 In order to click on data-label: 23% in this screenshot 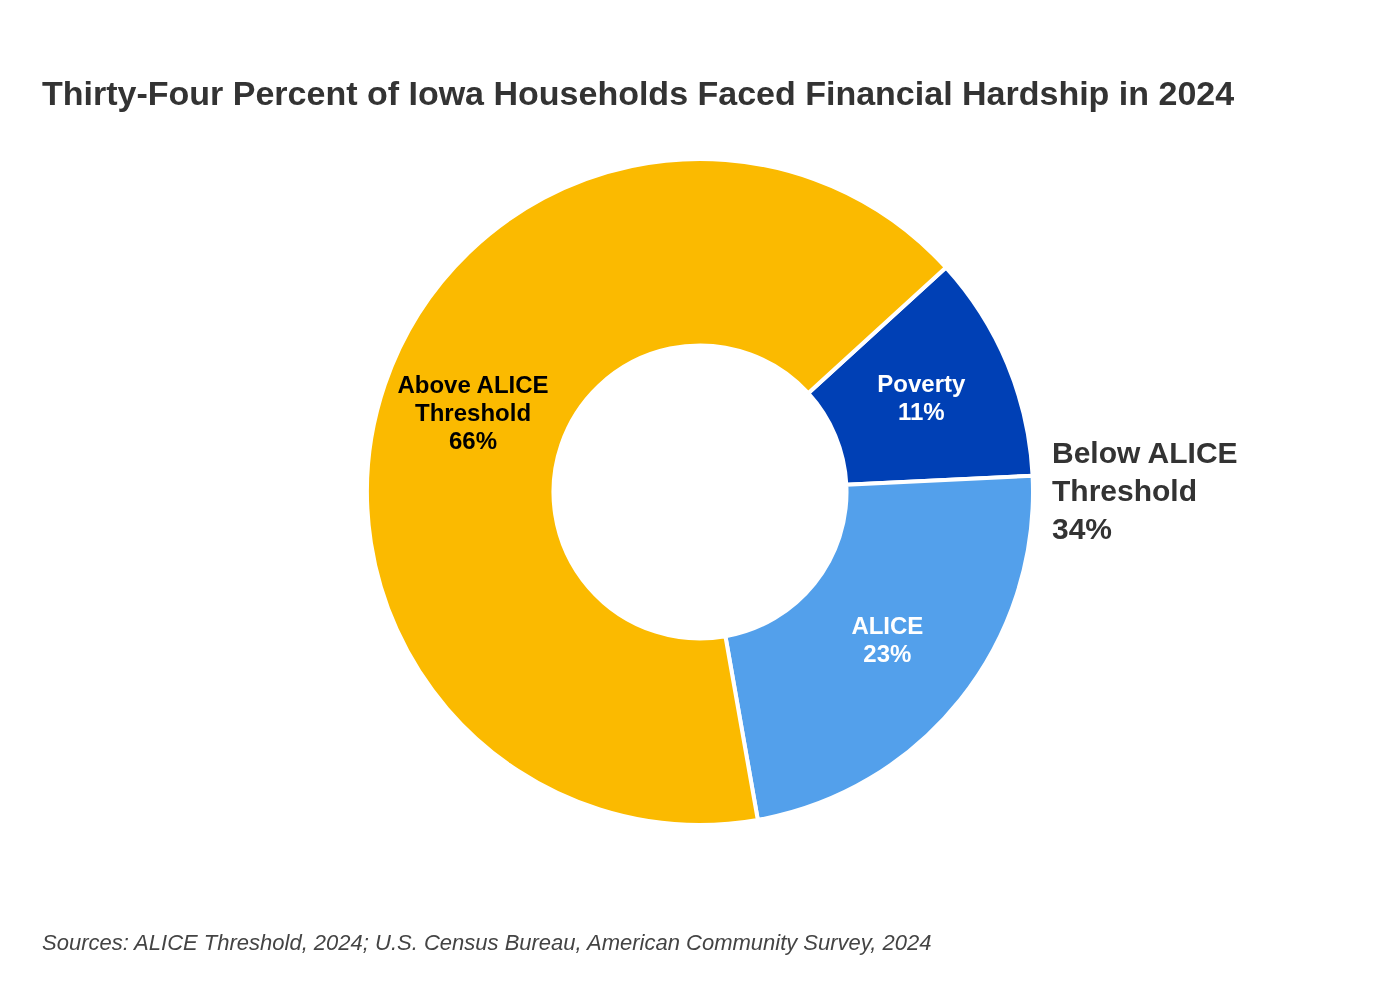, I will do `click(887, 654)`.